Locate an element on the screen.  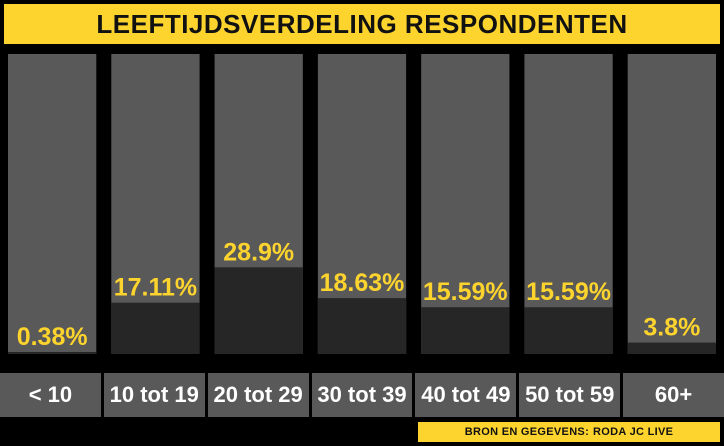
bar-value-label: 28.9% is located at coordinates (258, 252).